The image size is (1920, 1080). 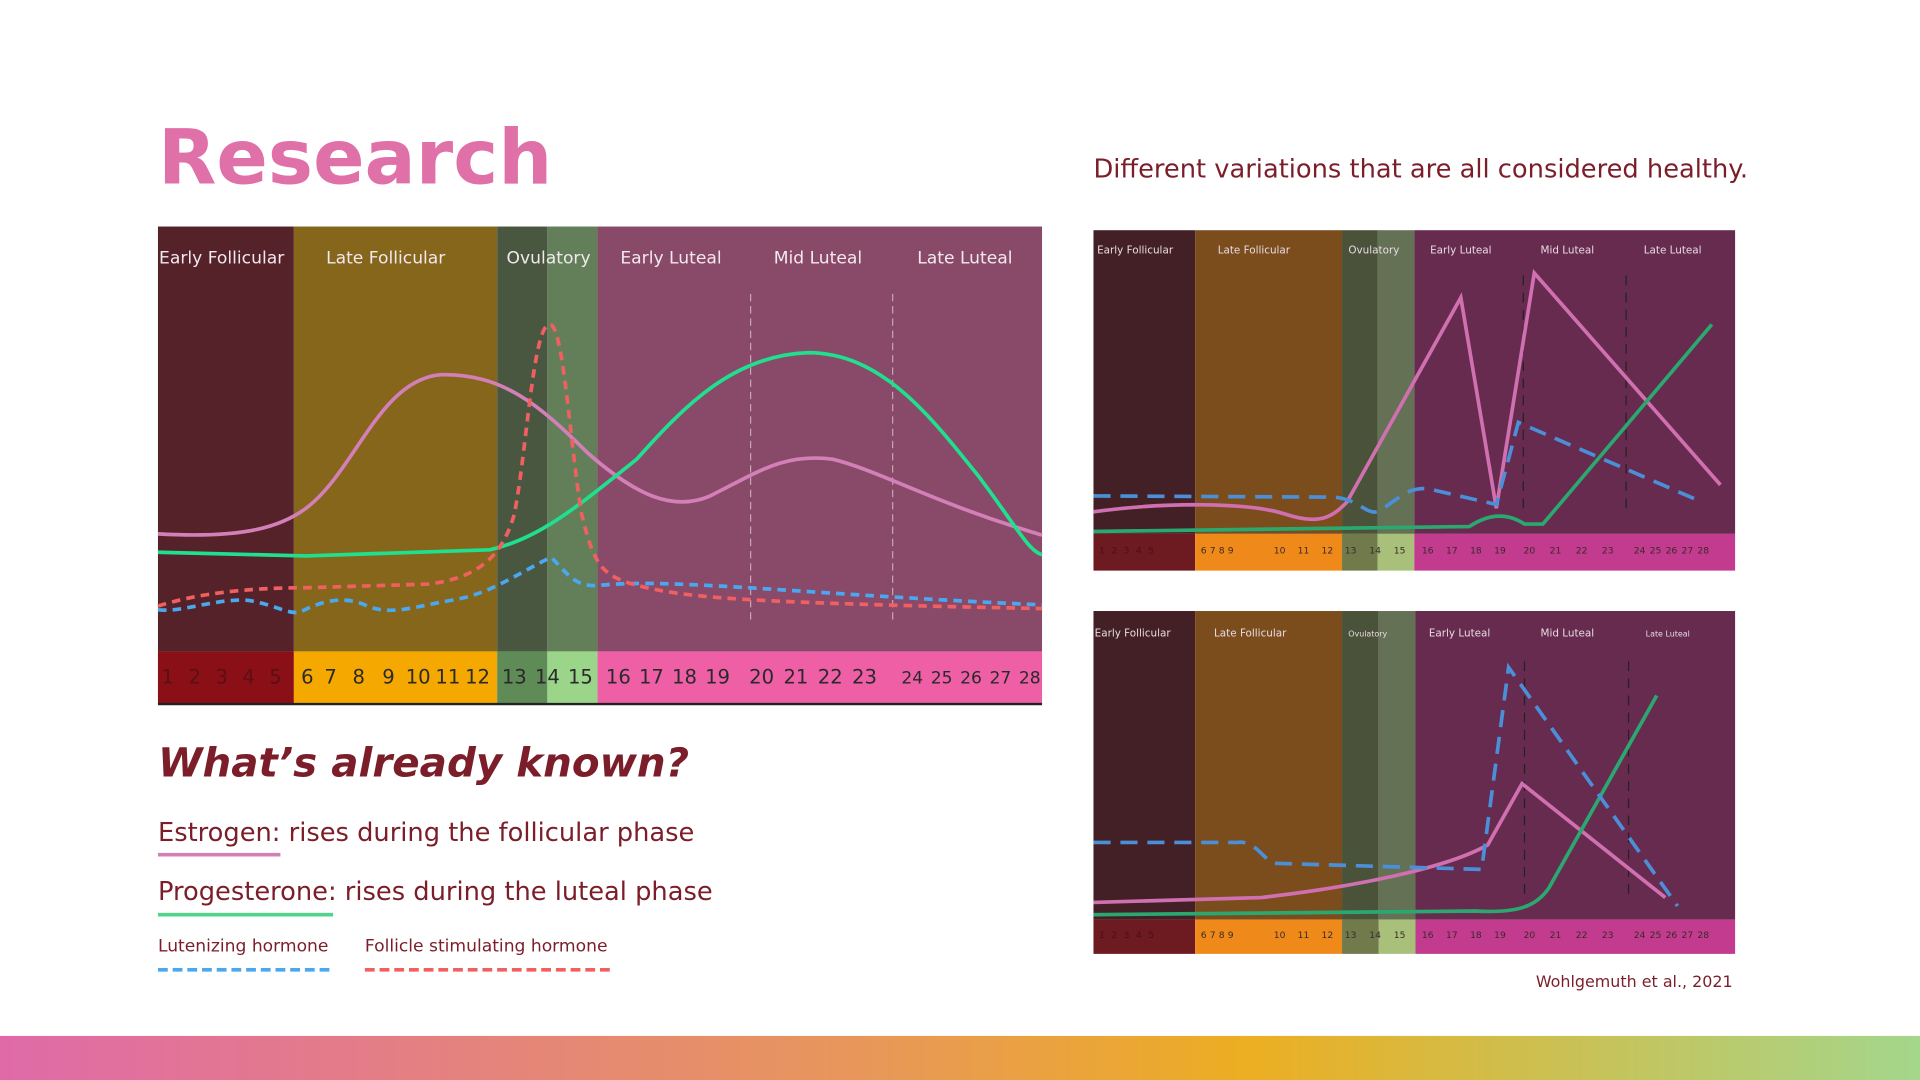 What do you see at coordinates (1582, 550) in the screenshot?
I see `day-label: 22` at bounding box center [1582, 550].